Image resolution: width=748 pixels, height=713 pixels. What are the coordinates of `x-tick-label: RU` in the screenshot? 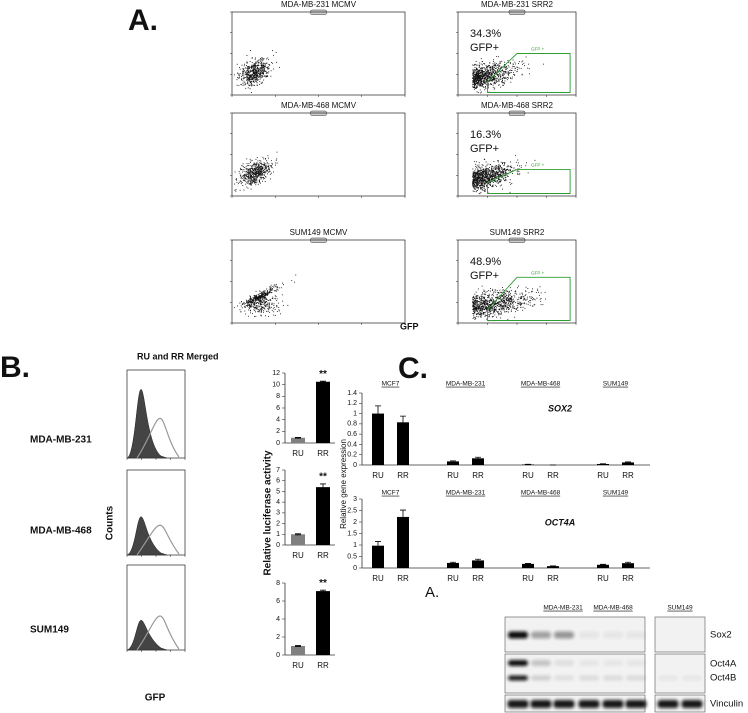 It's located at (453, 475).